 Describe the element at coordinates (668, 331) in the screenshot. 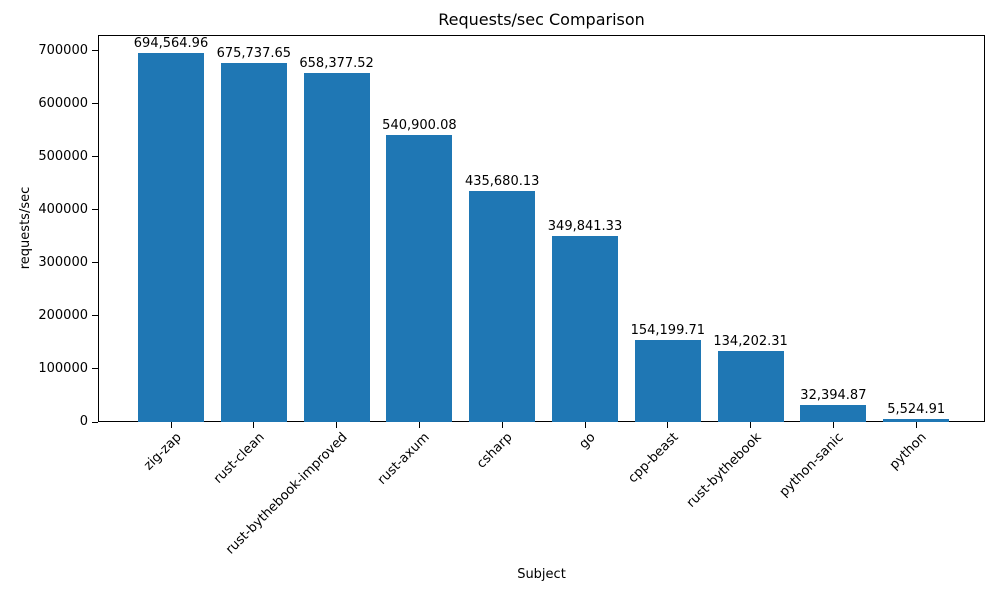

I see `bar-value-label: 154,199.71` at that location.